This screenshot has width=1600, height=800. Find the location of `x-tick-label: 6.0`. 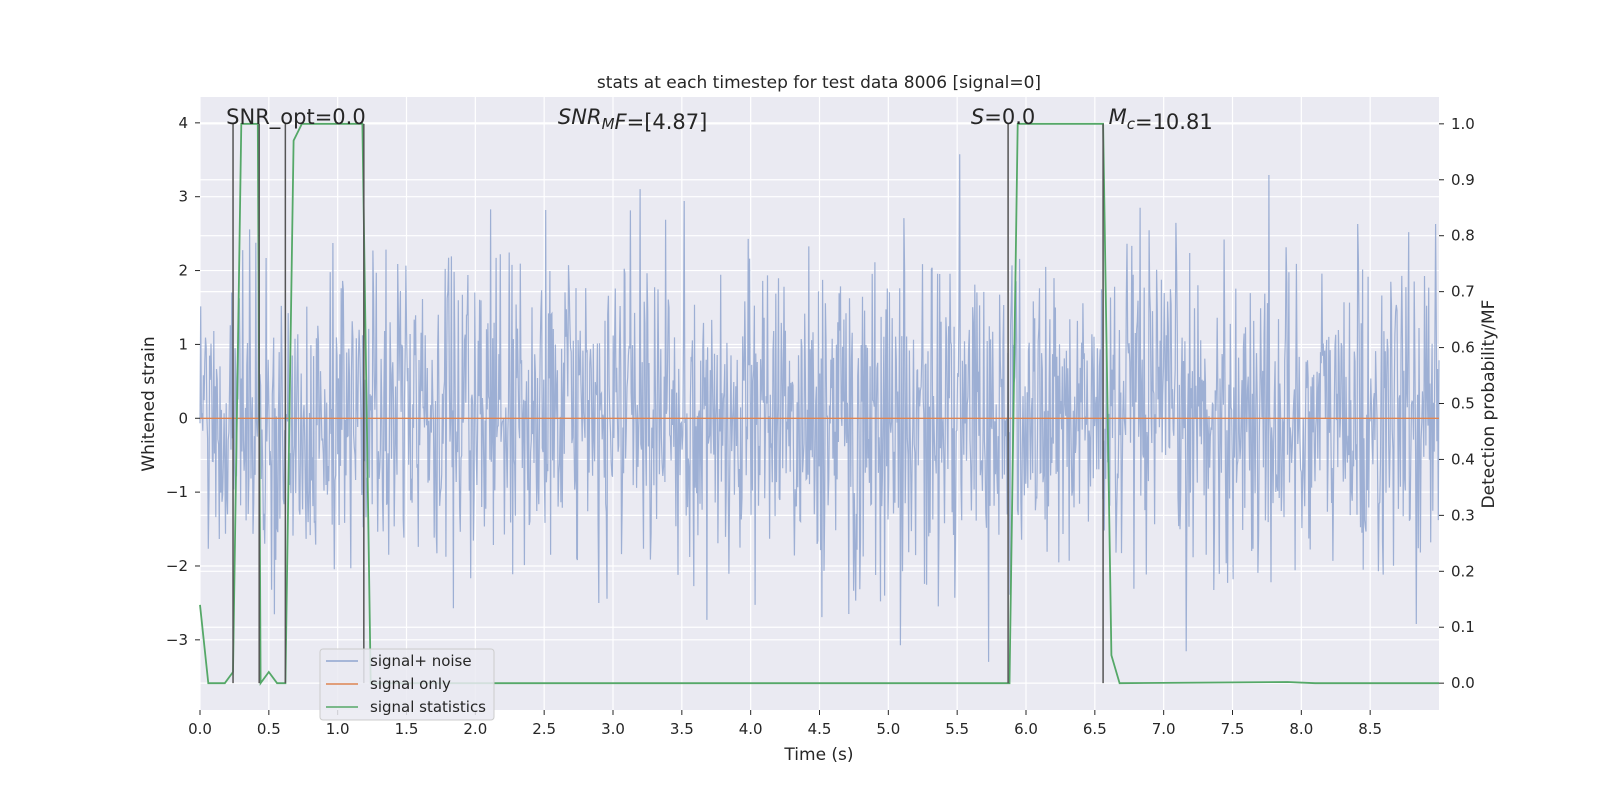

x-tick-label: 6.0 is located at coordinates (1026, 729).